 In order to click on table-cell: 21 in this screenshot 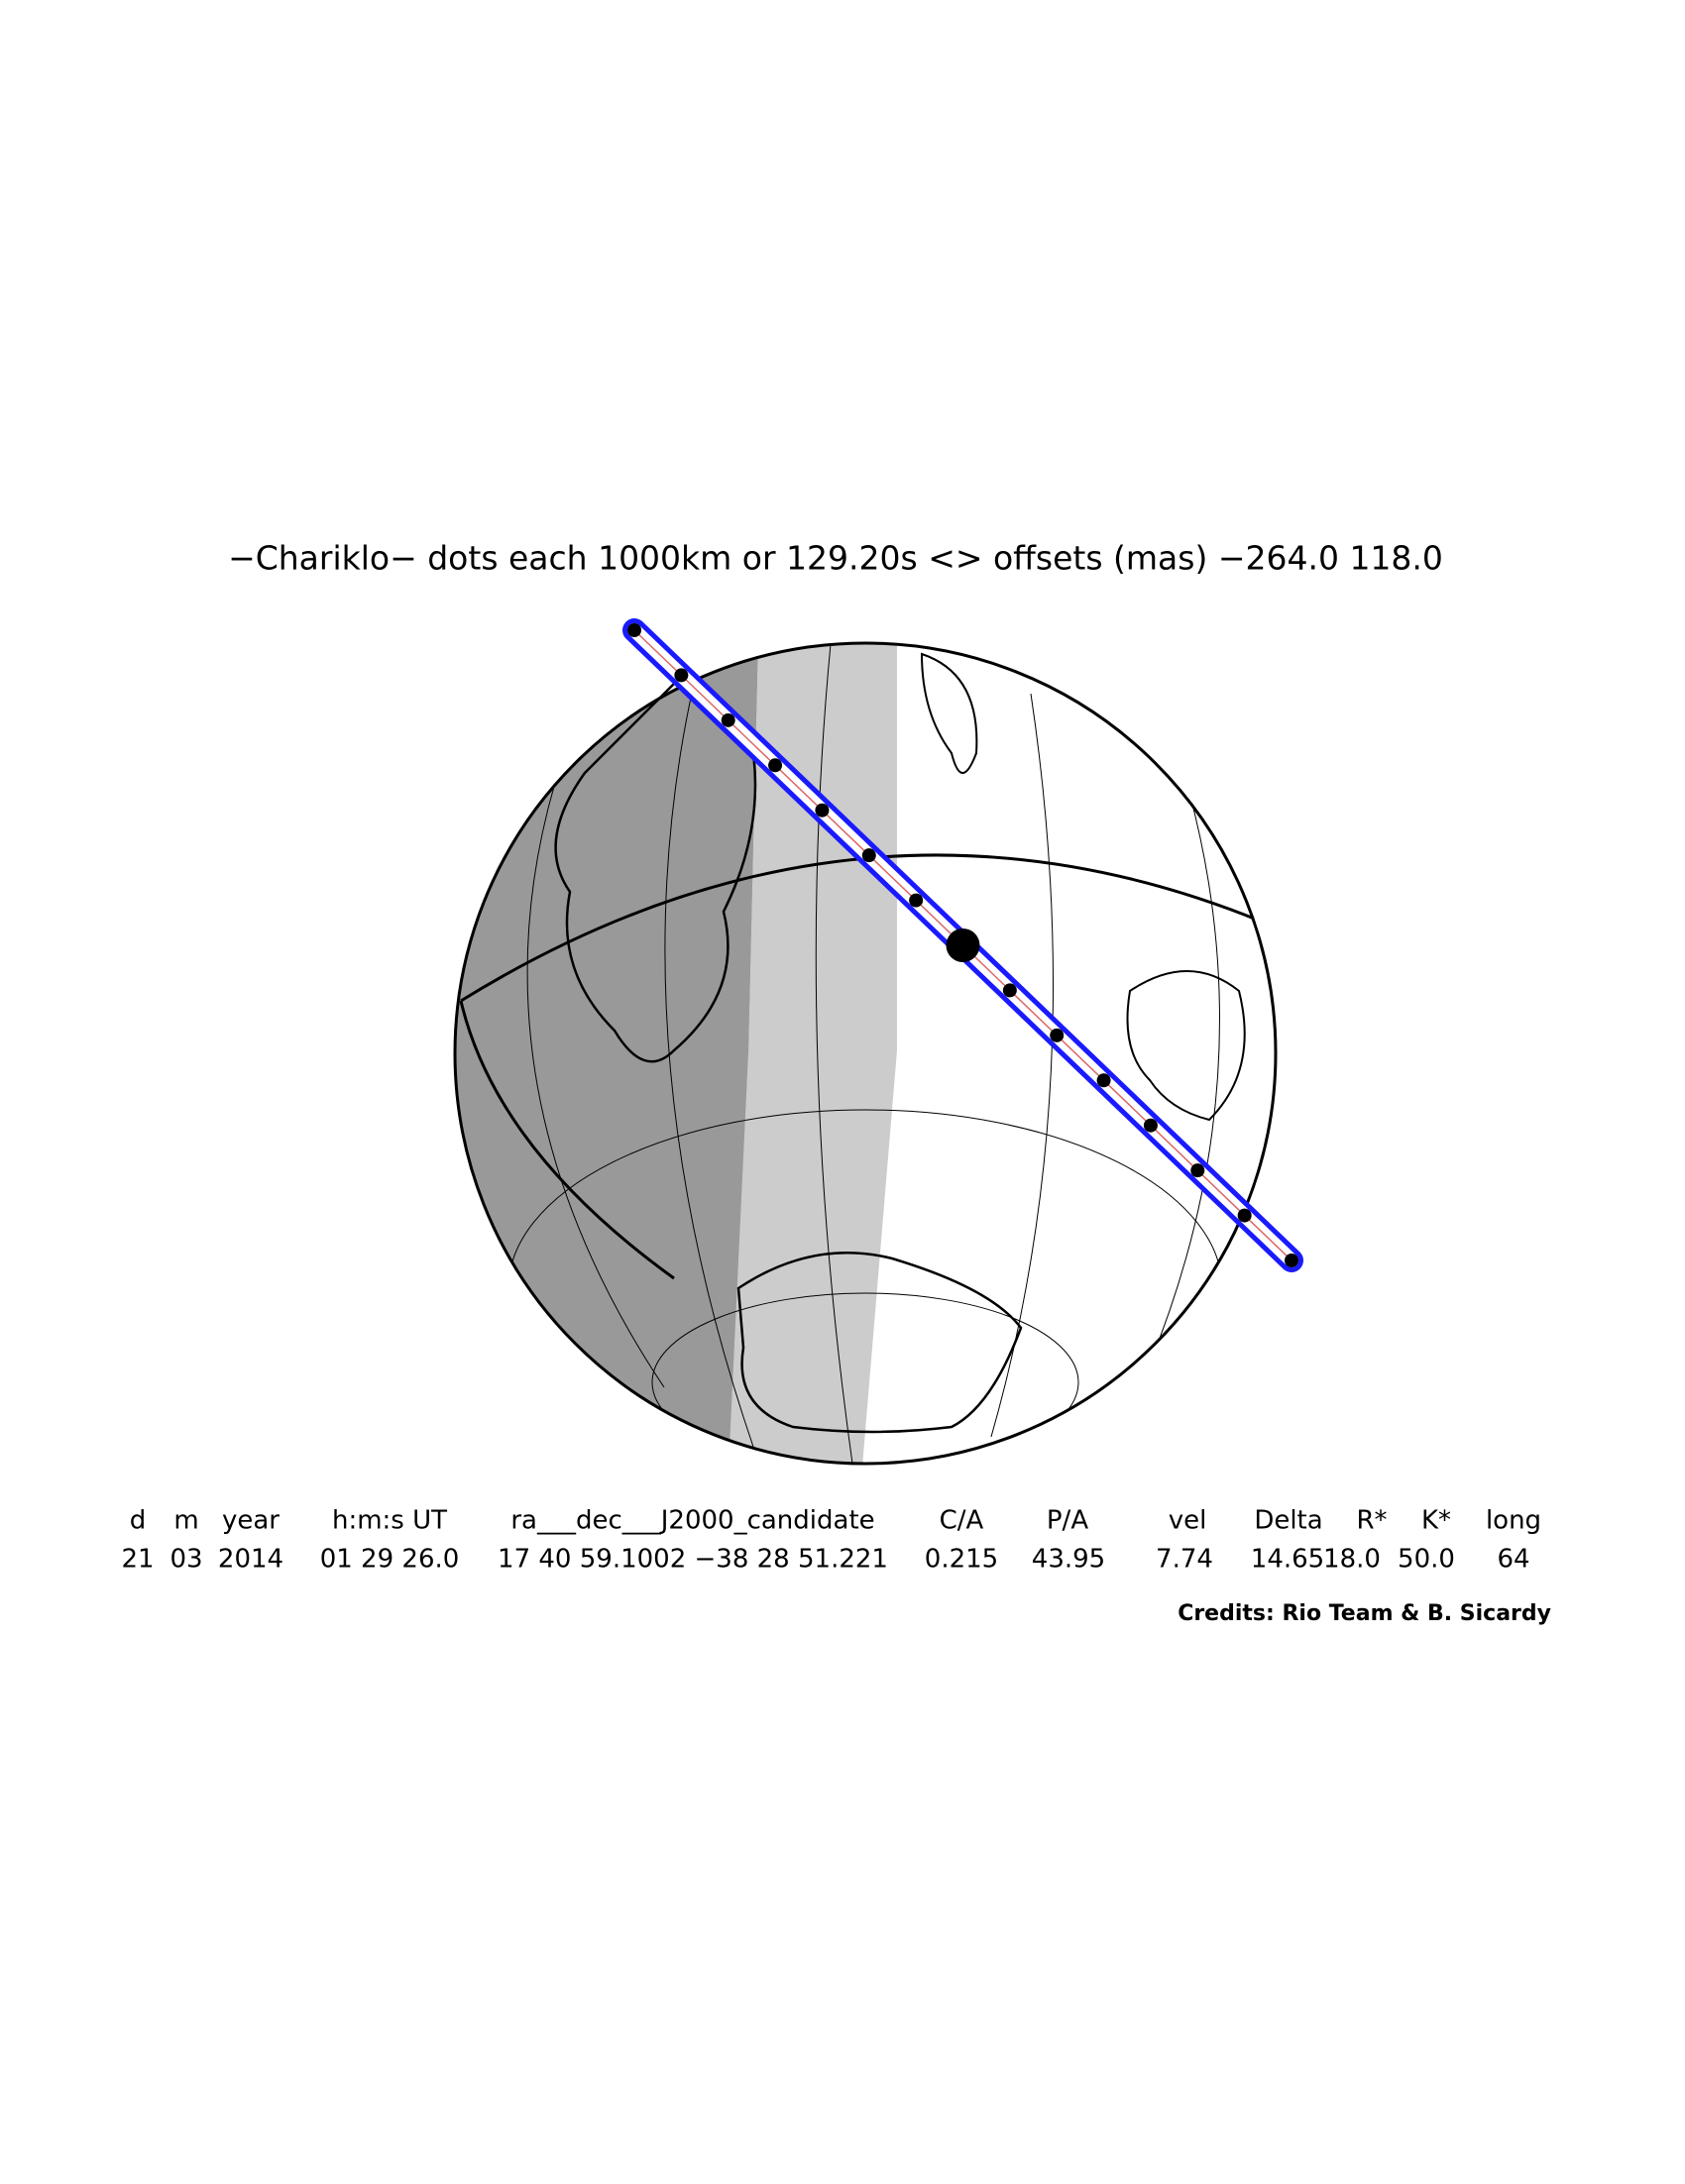, I will do `click(137, 1560)`.